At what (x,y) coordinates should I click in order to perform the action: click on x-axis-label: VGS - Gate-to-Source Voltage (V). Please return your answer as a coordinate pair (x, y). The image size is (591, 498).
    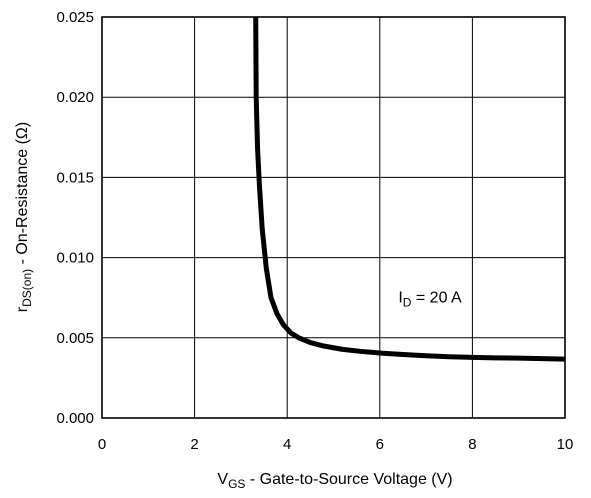
    Looking at the image, I should click on (334, 481).